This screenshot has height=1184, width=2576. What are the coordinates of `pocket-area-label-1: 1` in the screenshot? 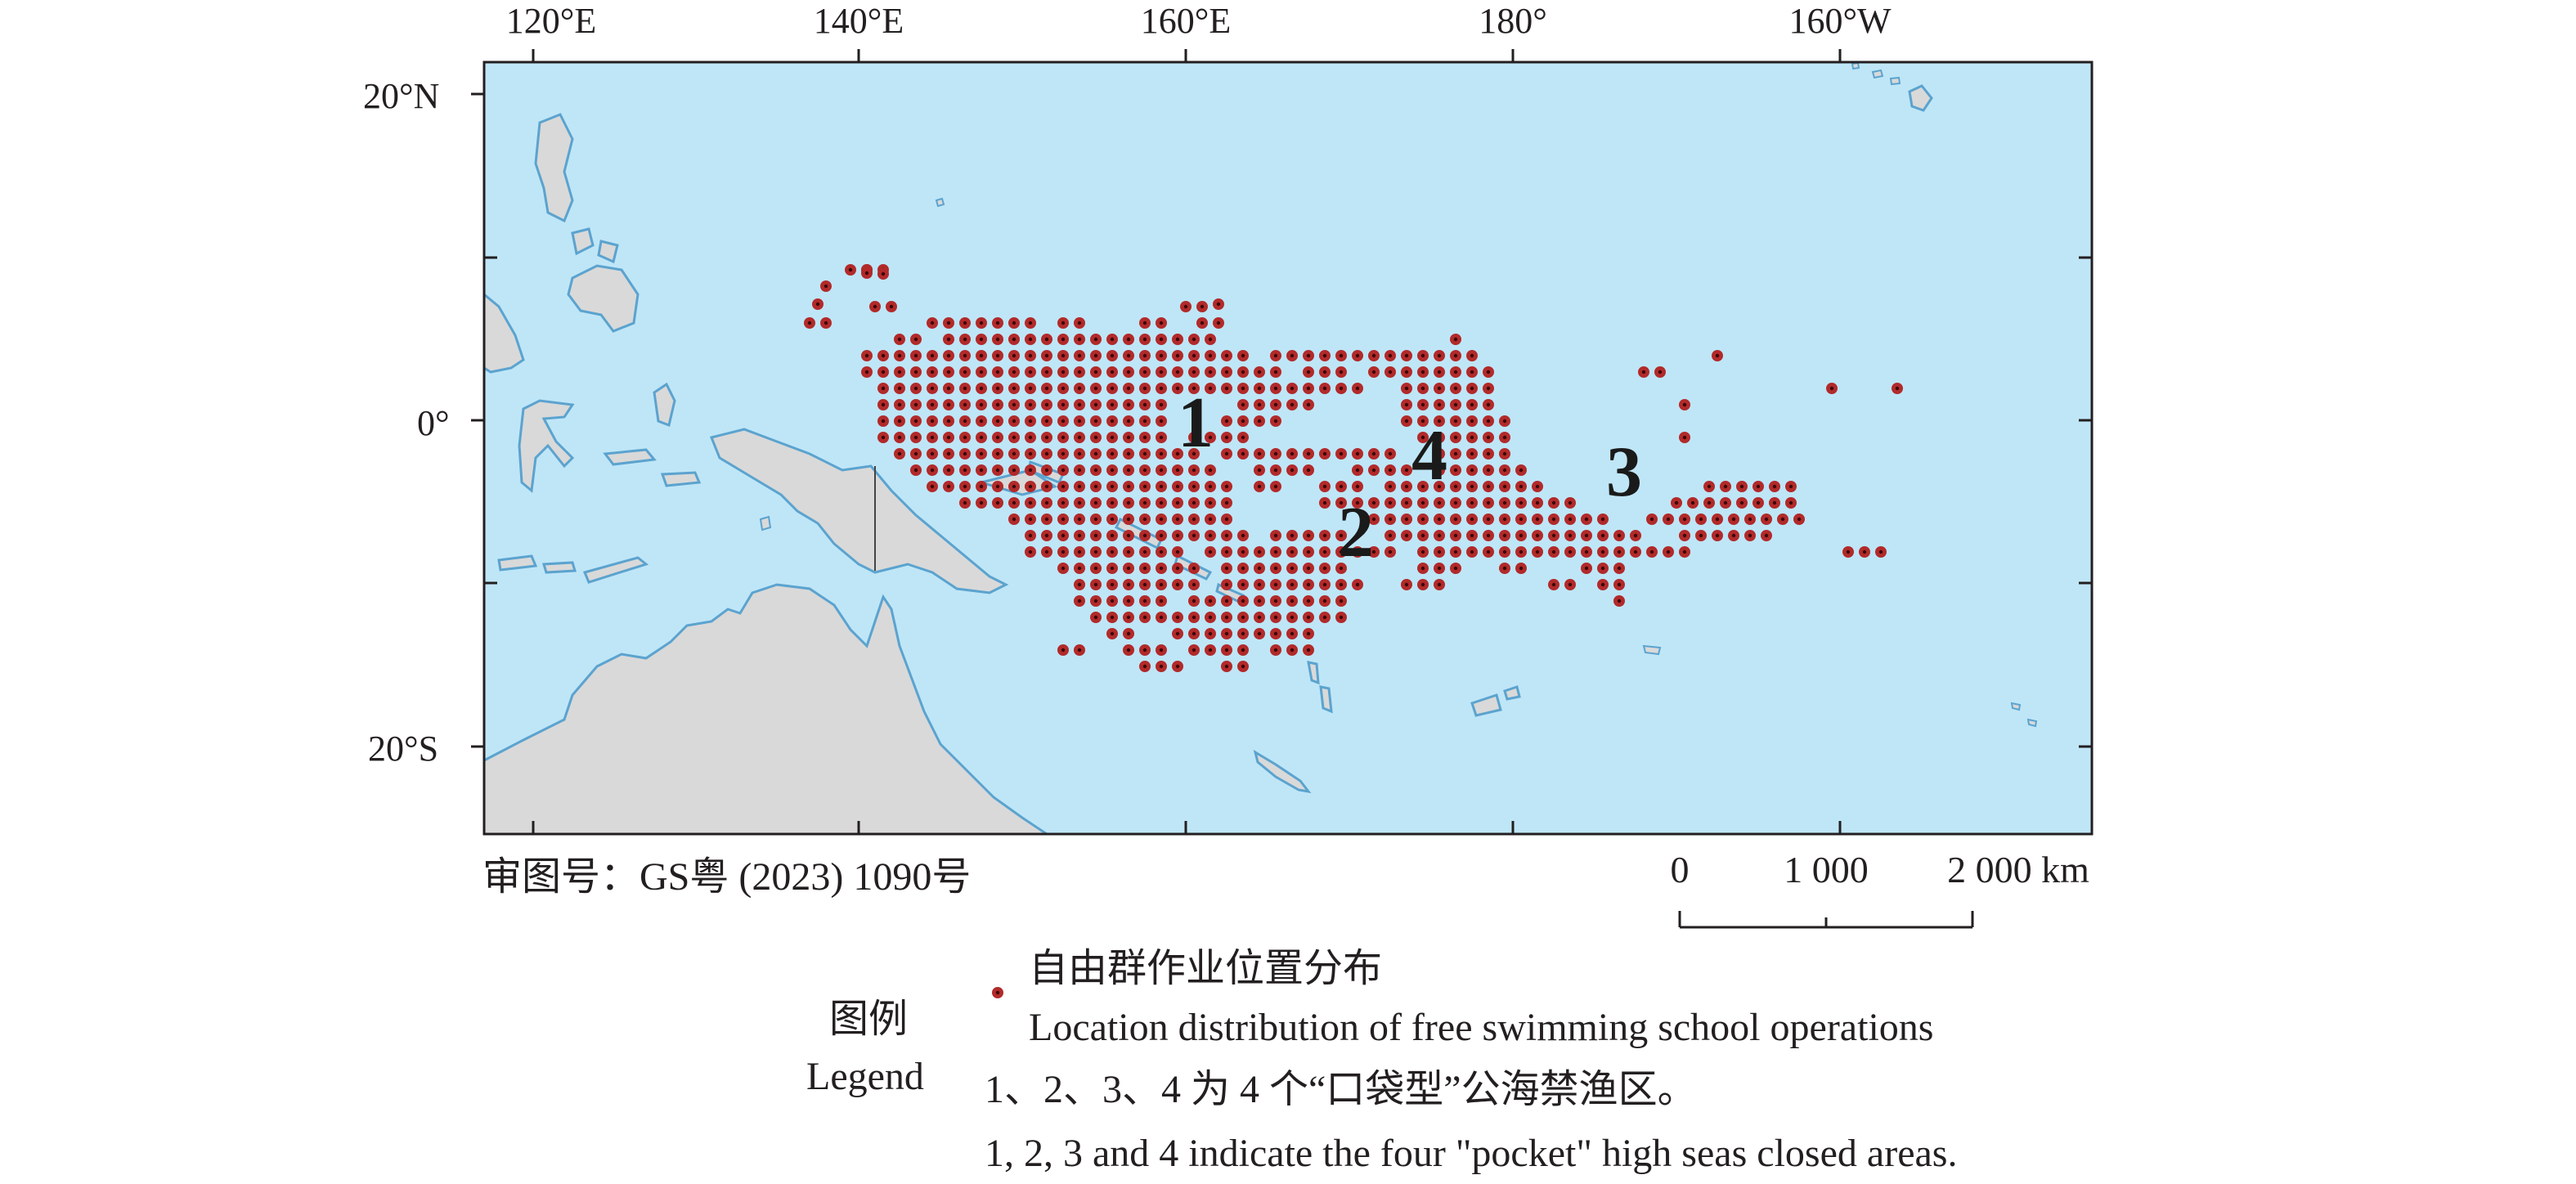 It's located at (1196, 423).